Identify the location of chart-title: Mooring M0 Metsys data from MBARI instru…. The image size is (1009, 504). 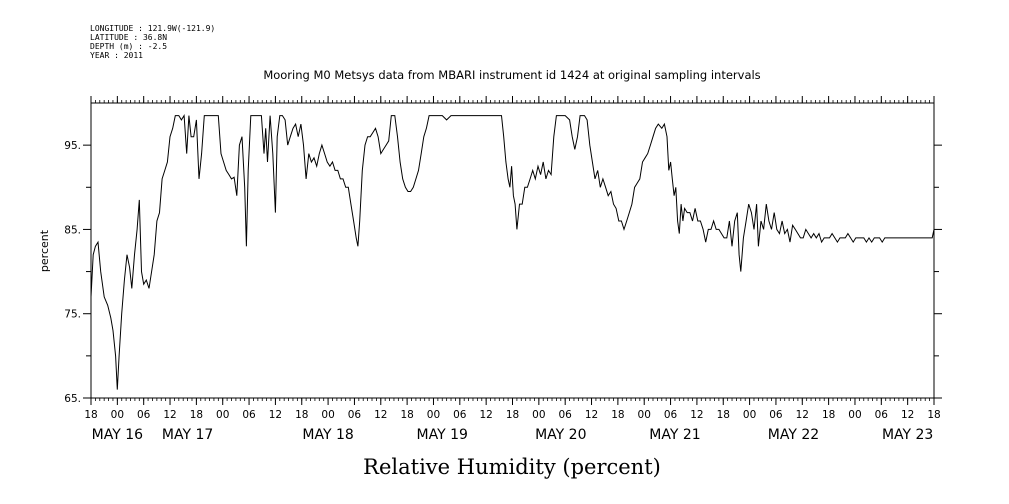
(511, 75).